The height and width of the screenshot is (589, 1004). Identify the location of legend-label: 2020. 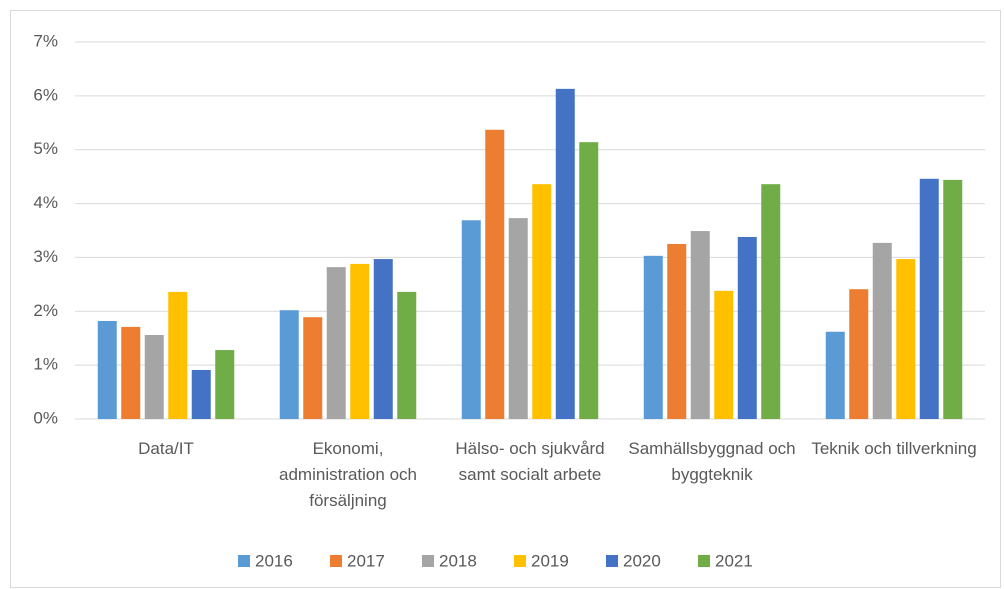
(642, 560).